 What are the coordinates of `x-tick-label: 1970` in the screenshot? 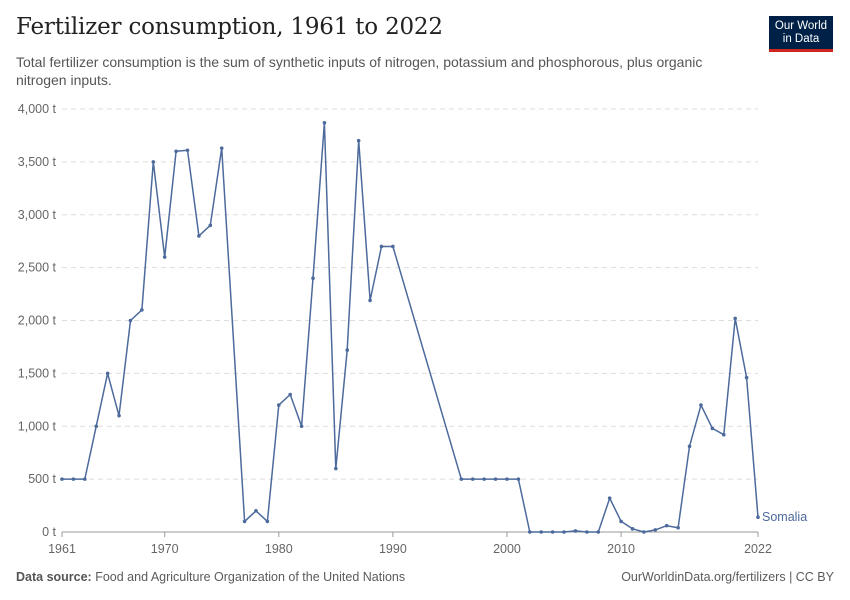 It's located at (165, 549).